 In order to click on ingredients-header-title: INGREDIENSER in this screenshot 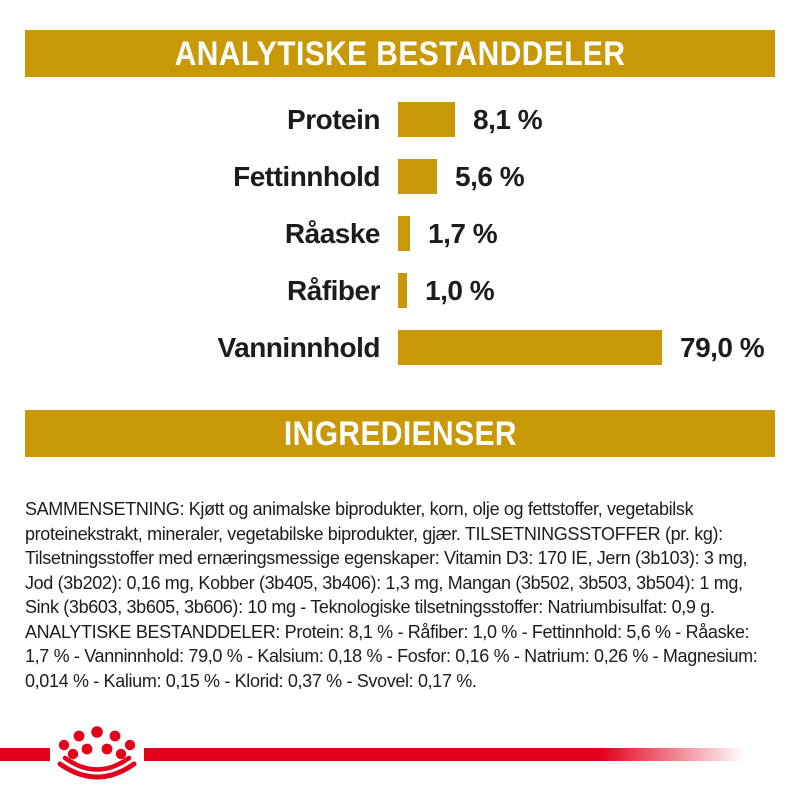, I will do `click(400, 433)`.